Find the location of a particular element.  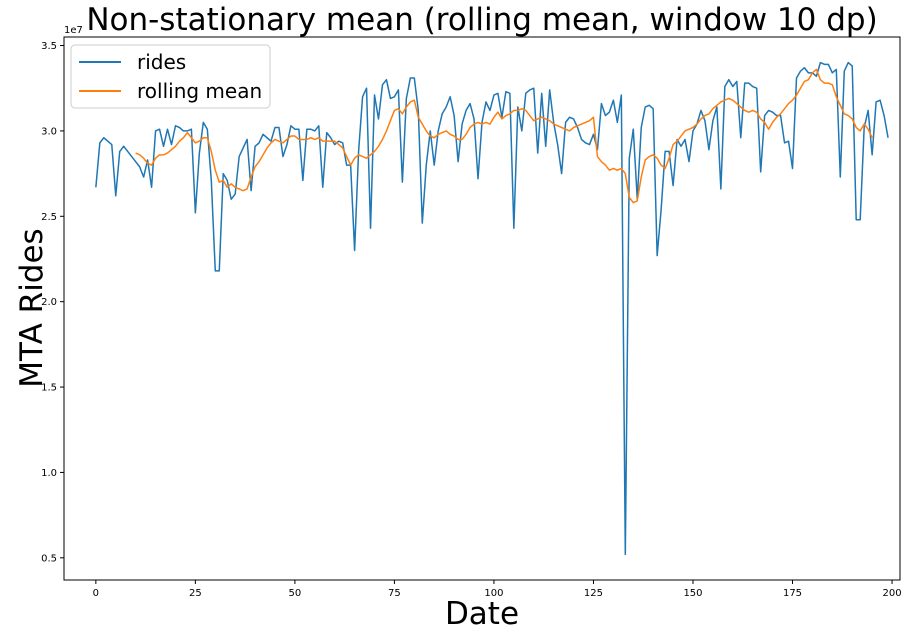

legend: rides rolling mean is located at coordinates (170, 76).